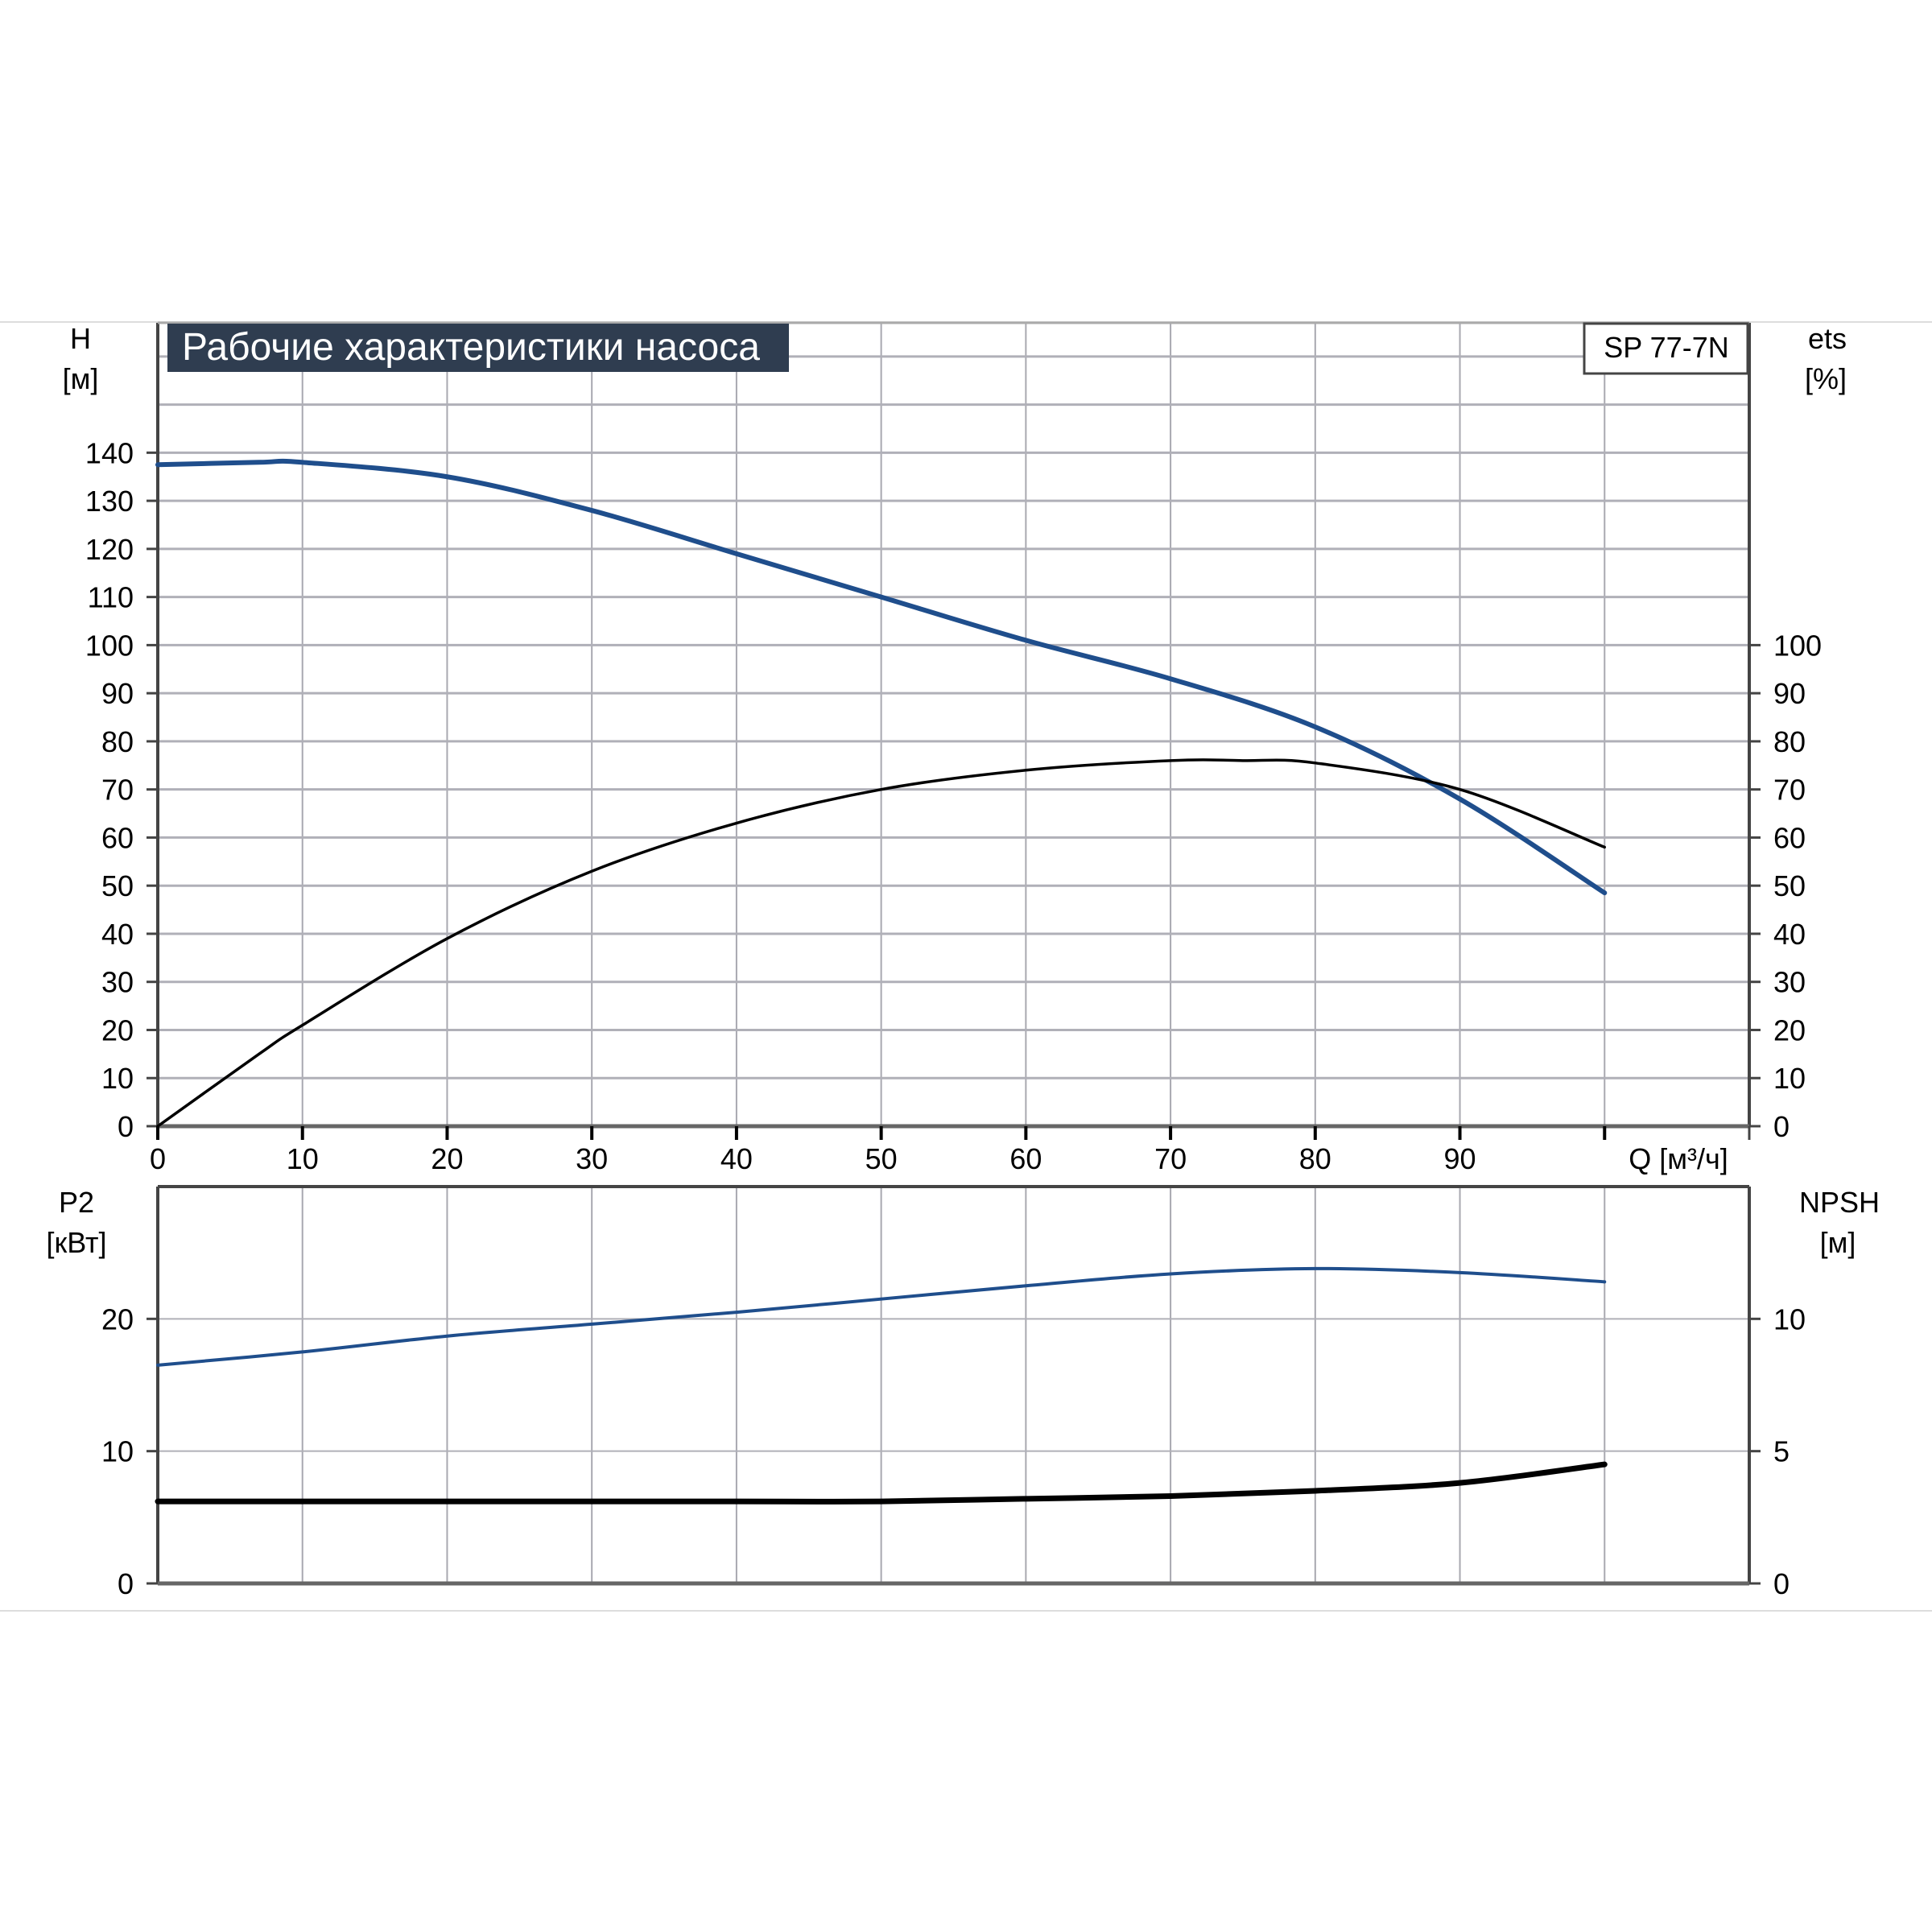 This screenshot has width=1932, height=1932. I want to click on y-tick-label-right: 50, so click(1789, 885).